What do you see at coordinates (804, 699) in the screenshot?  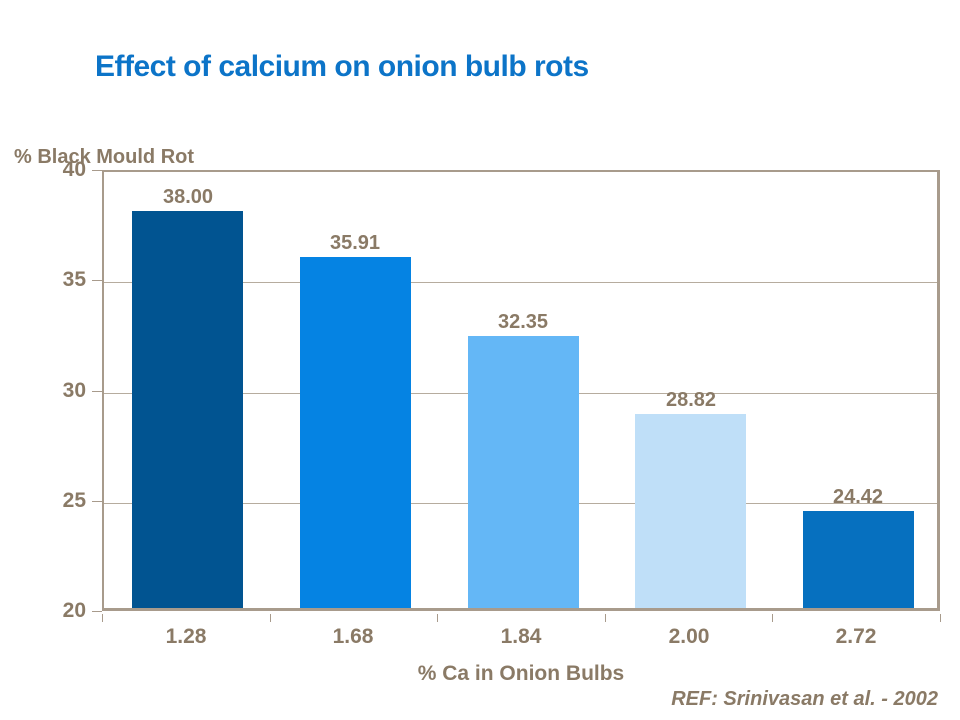 I see `reference-note: REF: Srinivasan et al. - 2002` at bounding box center [804, 699].